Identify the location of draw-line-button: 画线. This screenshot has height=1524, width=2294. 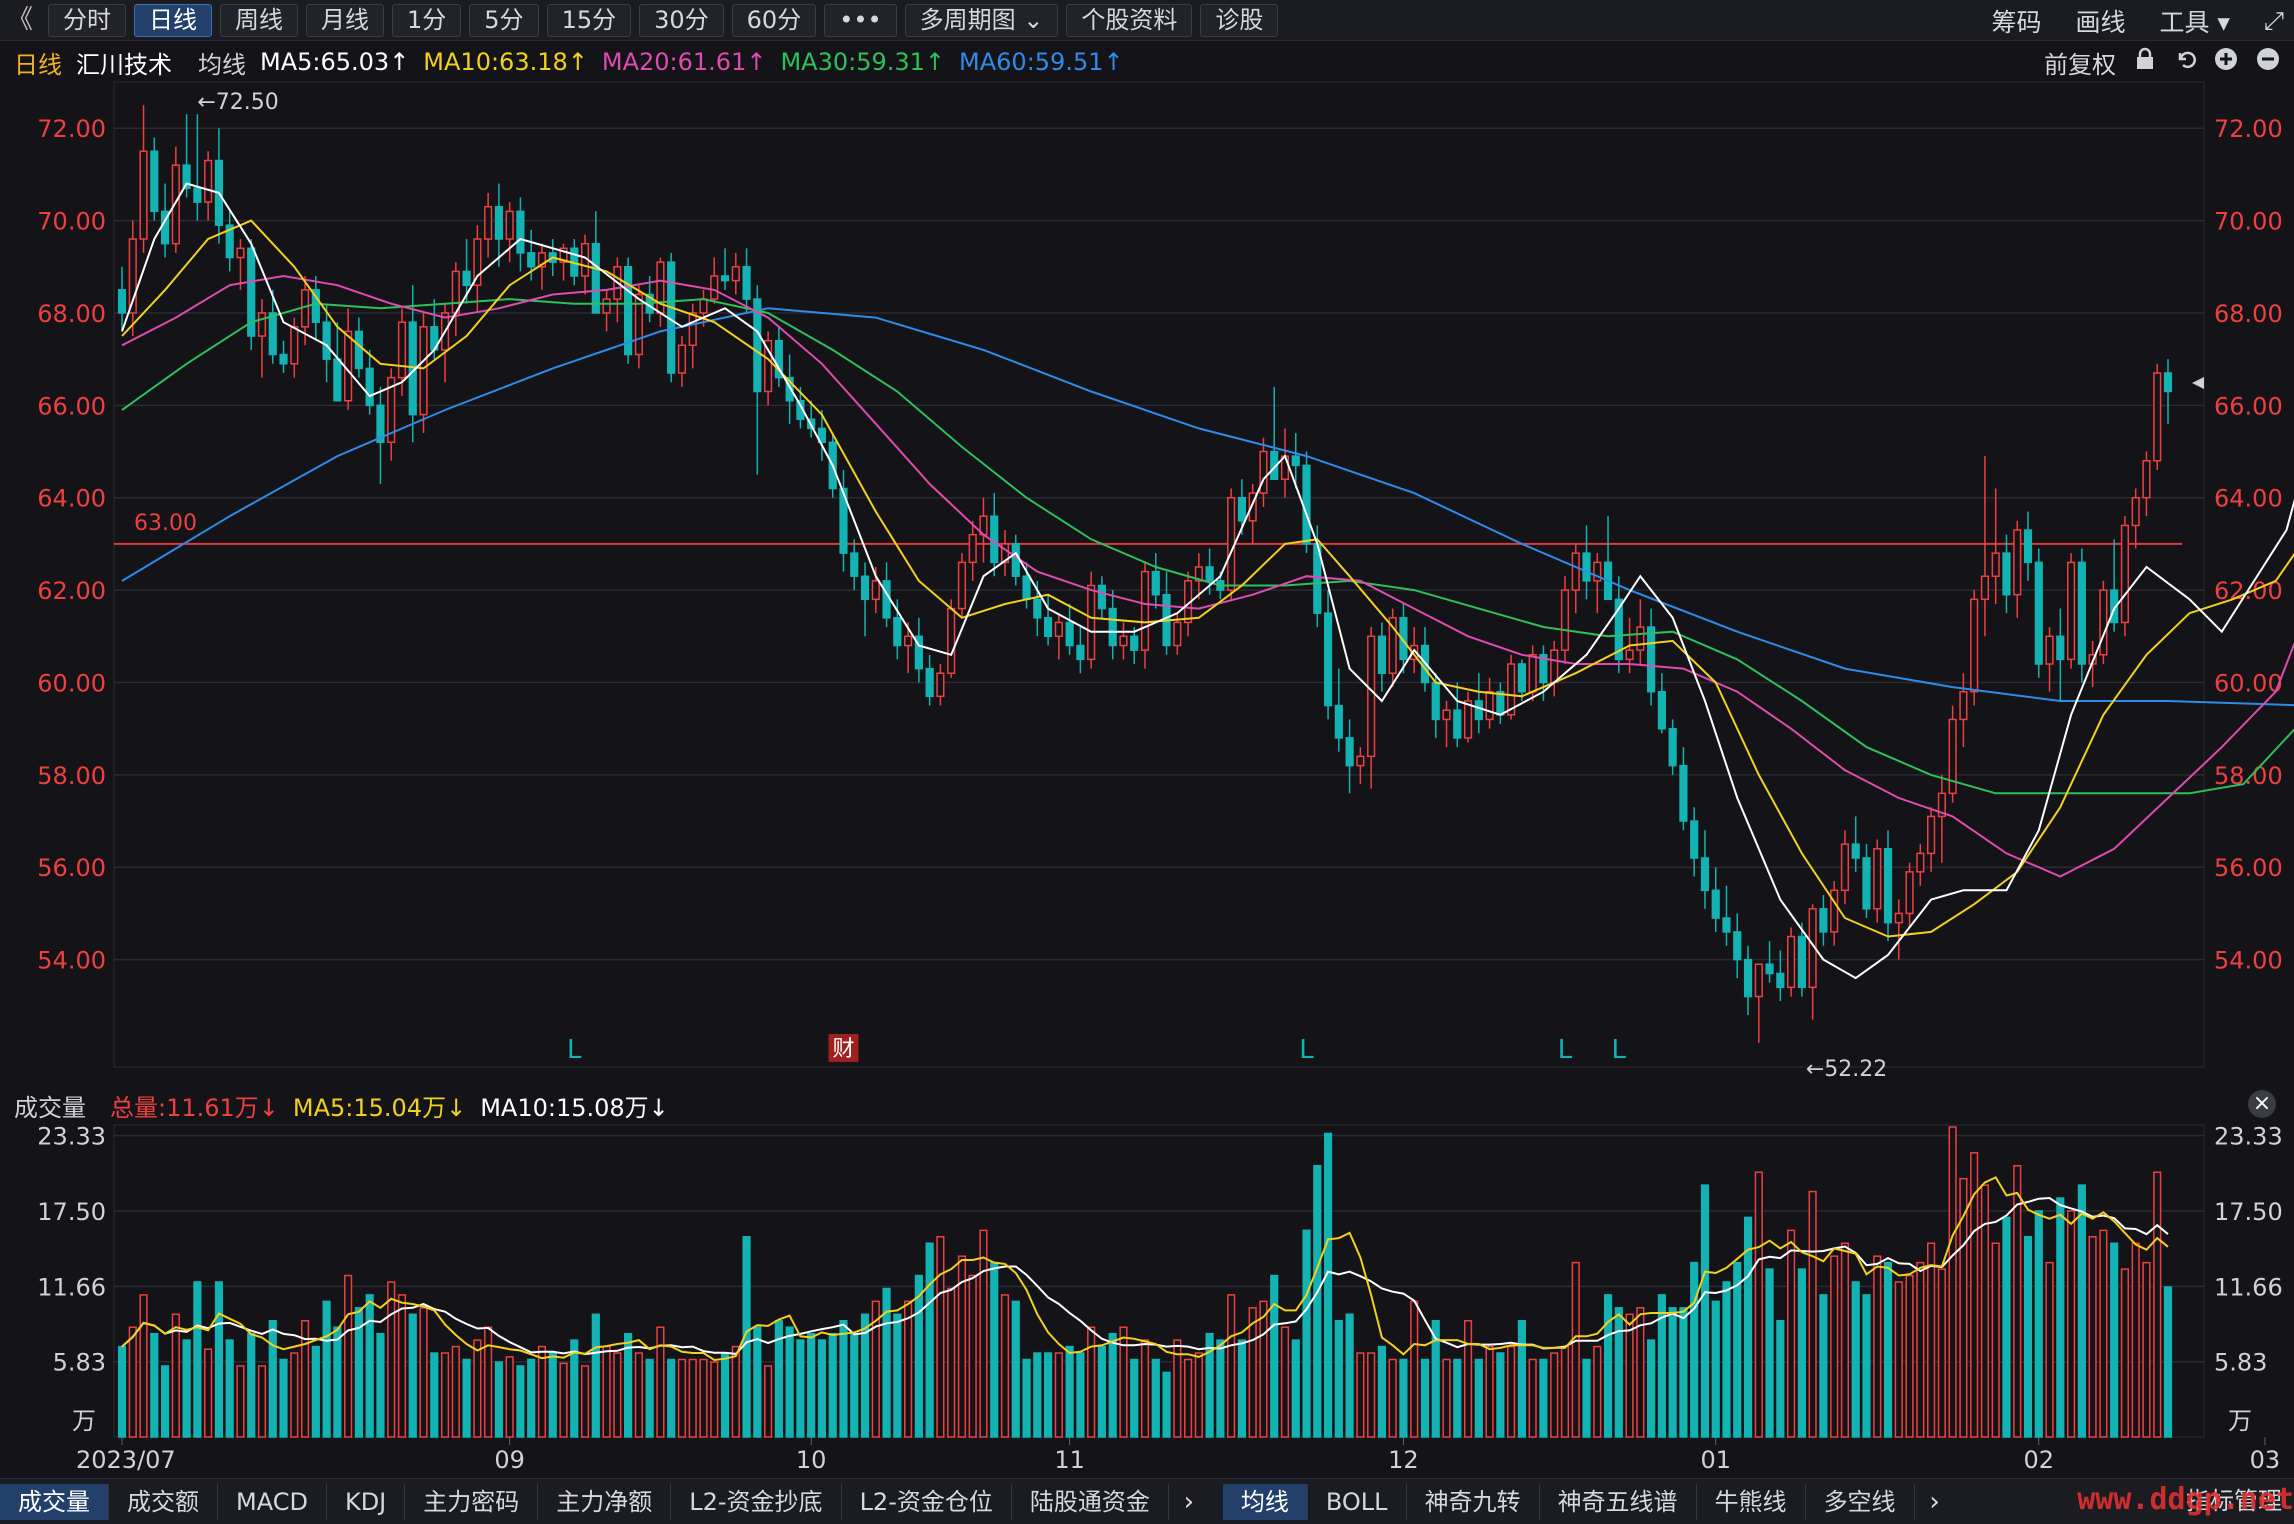
(2100, 22).